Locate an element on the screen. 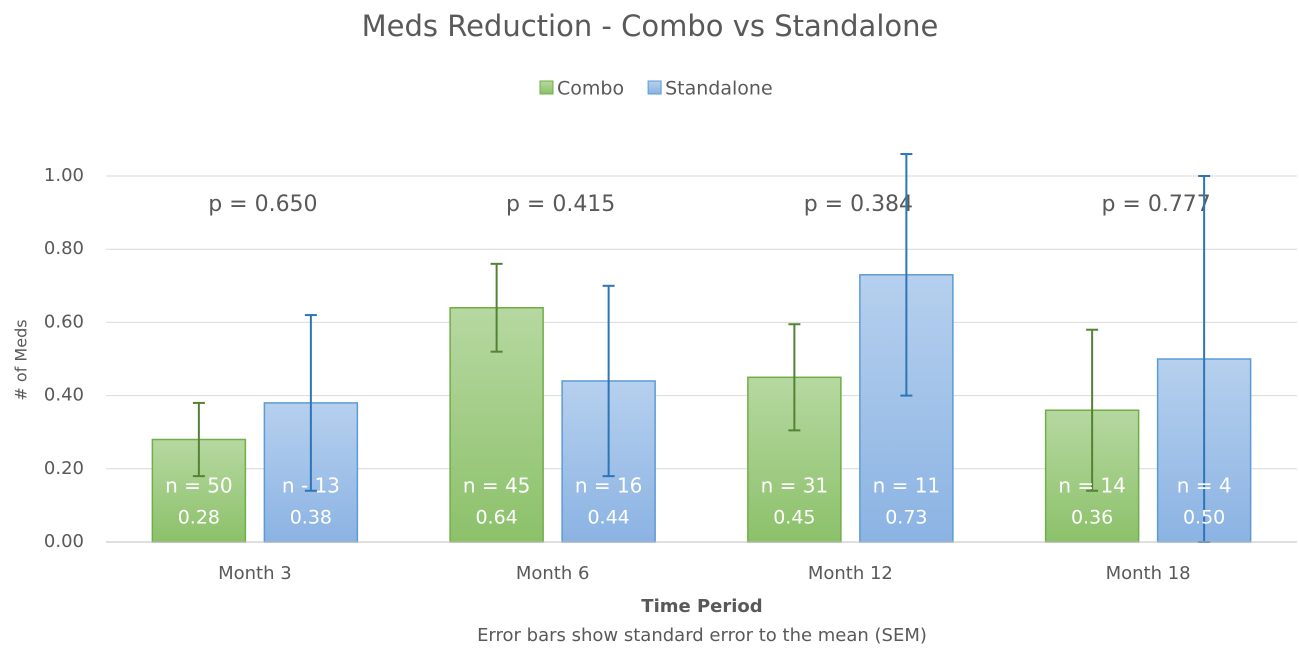 The width and height of the screenshot is (1299, 648). n-label: n = 16 is located at coordinates (609, 486).